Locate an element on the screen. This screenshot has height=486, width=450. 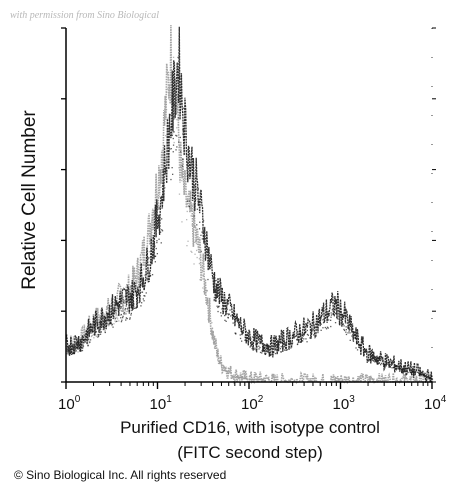
x-tick-label-exponent: 1 is located at coordinates (169, 399).